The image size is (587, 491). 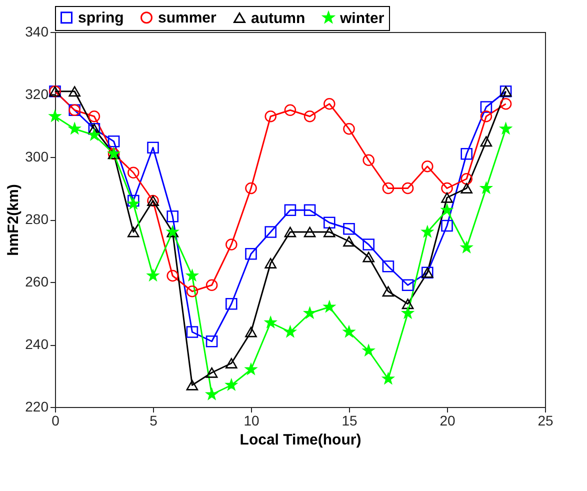 What do you see at coordinates (37, 406) in the screenshot?
I see `y-tick-label: 220` at bounding box center [37, 406].